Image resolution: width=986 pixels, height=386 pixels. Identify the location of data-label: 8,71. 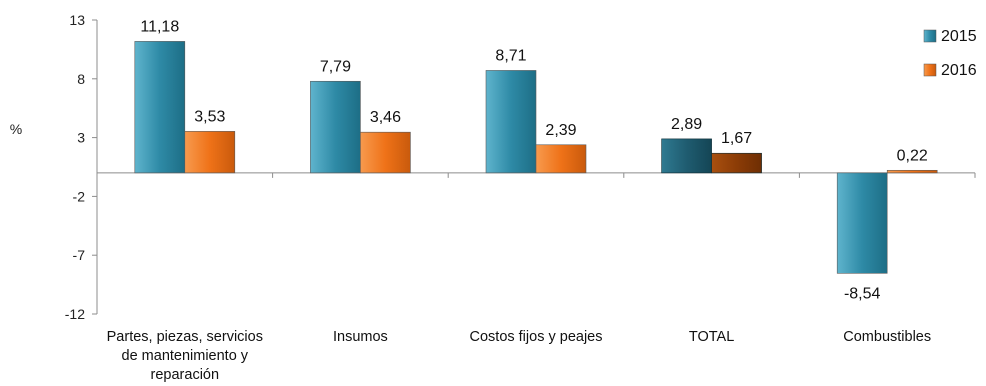
(510, 55).